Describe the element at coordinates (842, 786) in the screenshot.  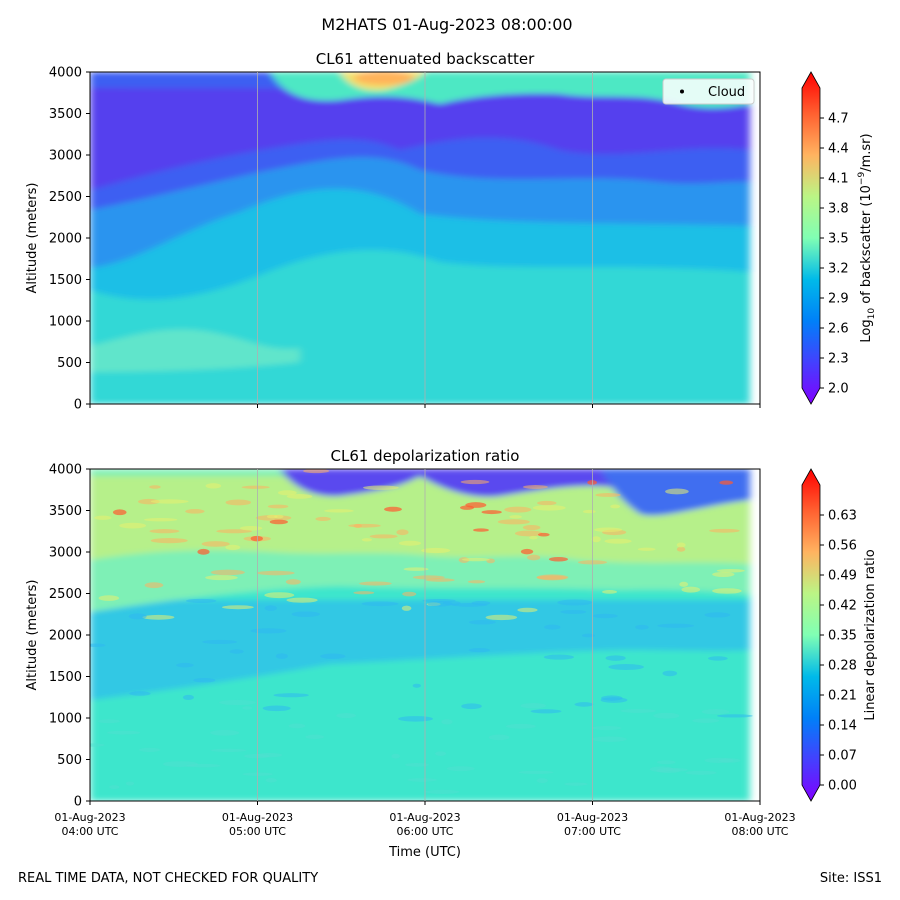
I see `colorbar-tick-label: 0.00` at that location.